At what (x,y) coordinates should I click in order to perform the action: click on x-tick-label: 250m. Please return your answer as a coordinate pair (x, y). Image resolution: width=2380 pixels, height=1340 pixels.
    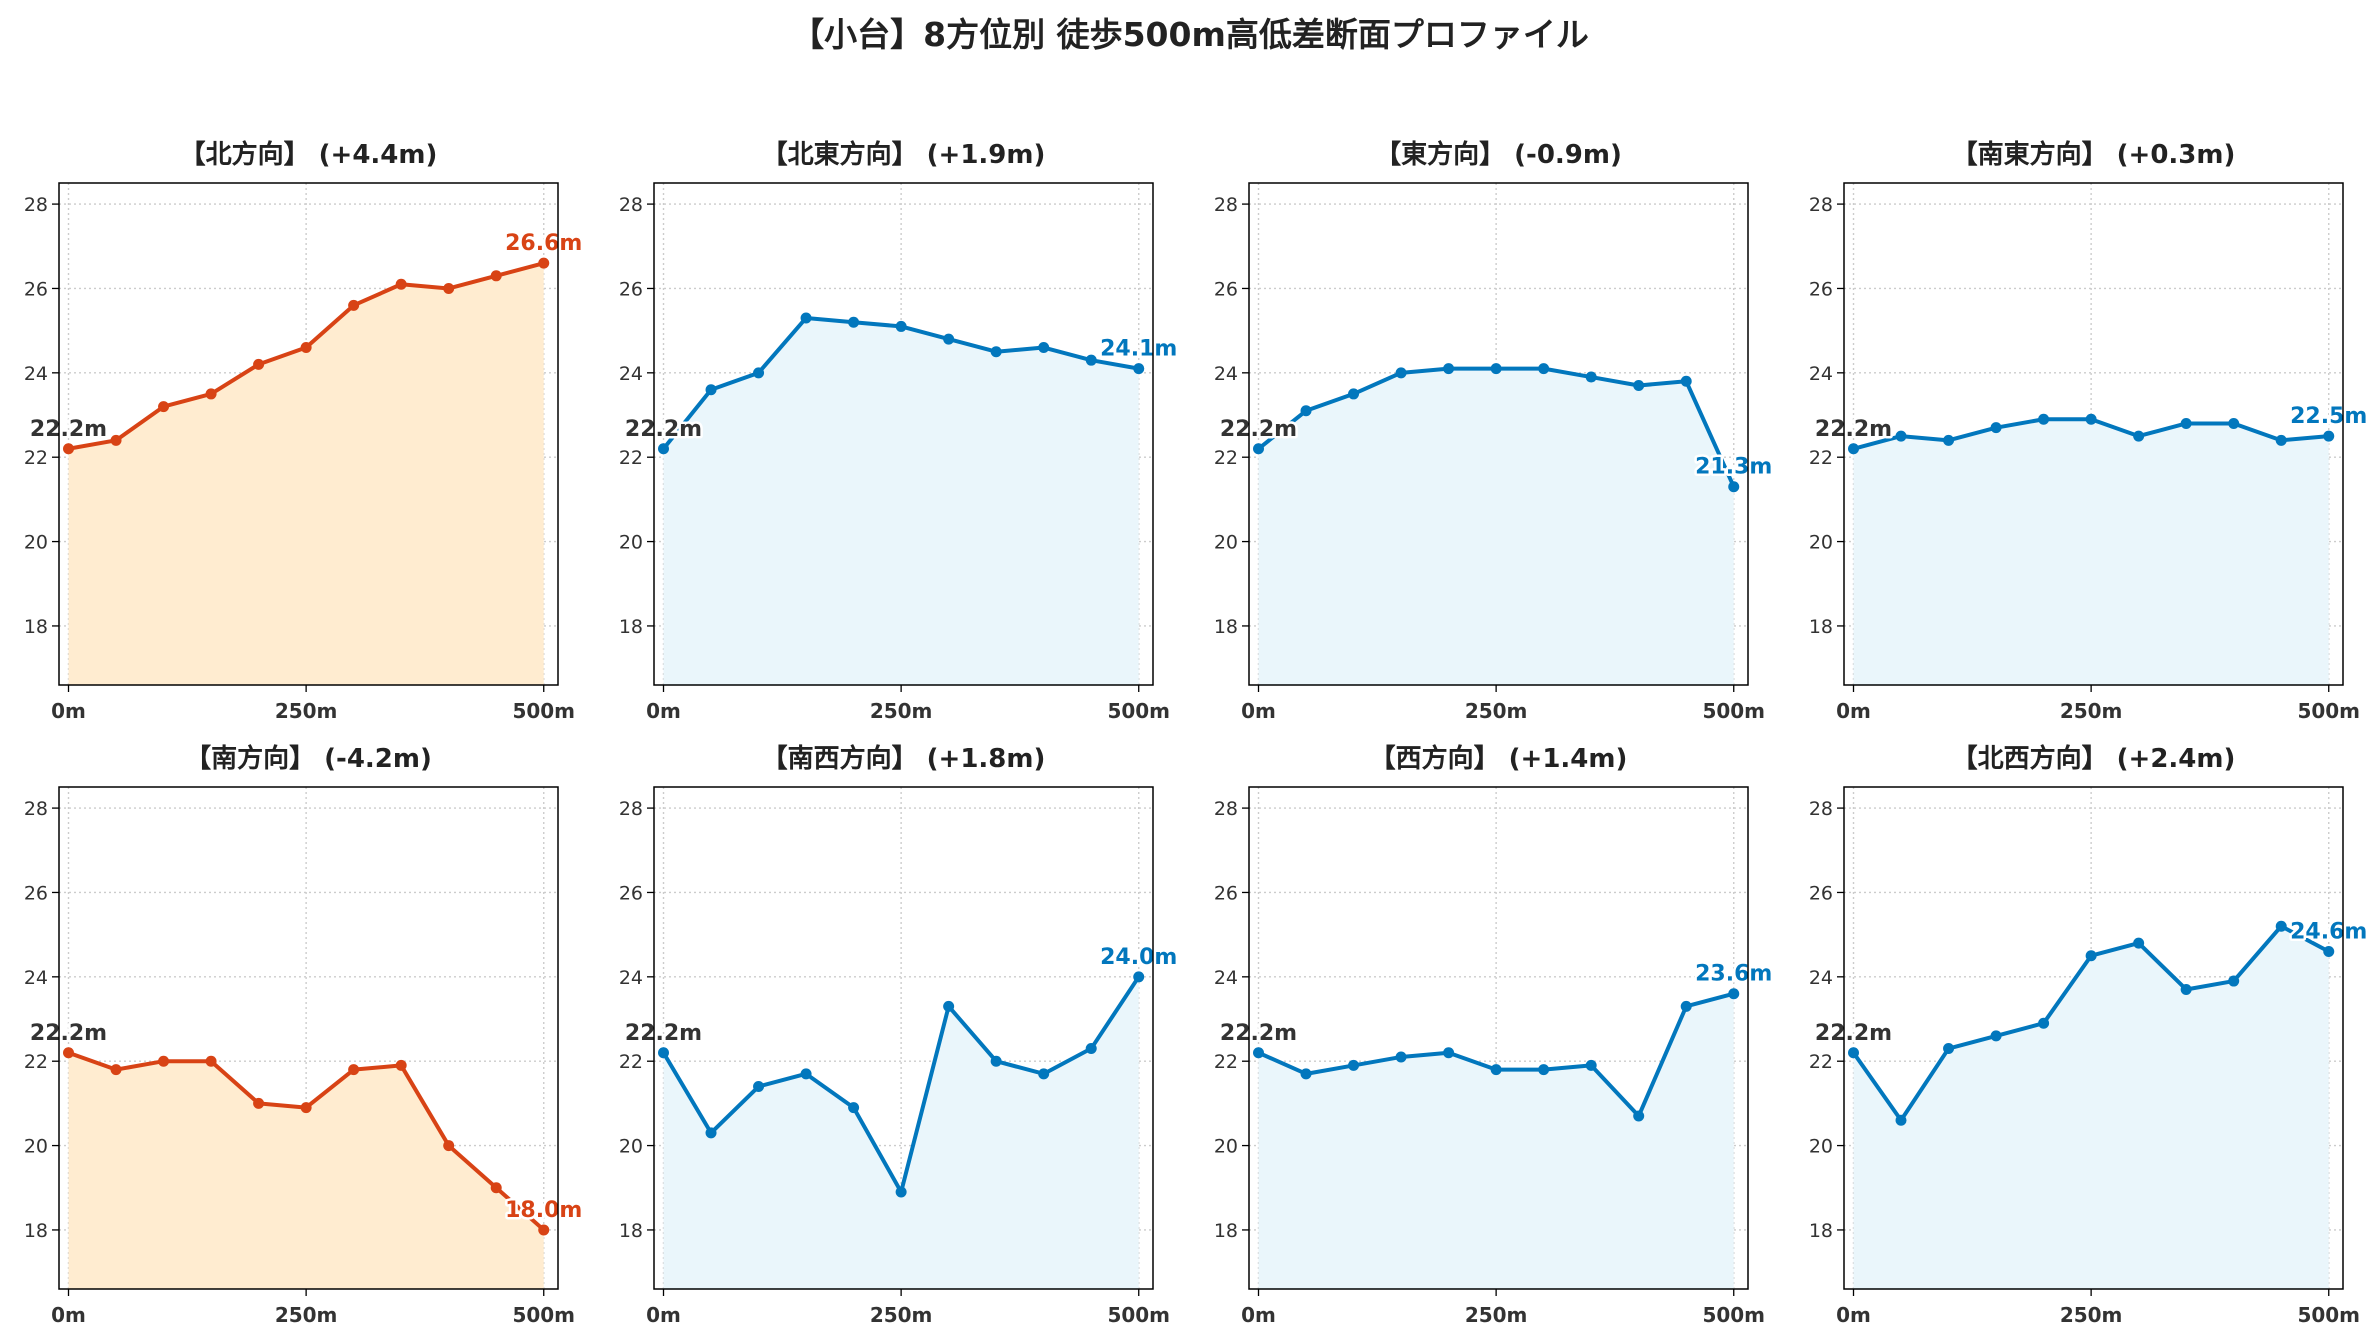
    Looking at the image, I should click on (306, 1315).